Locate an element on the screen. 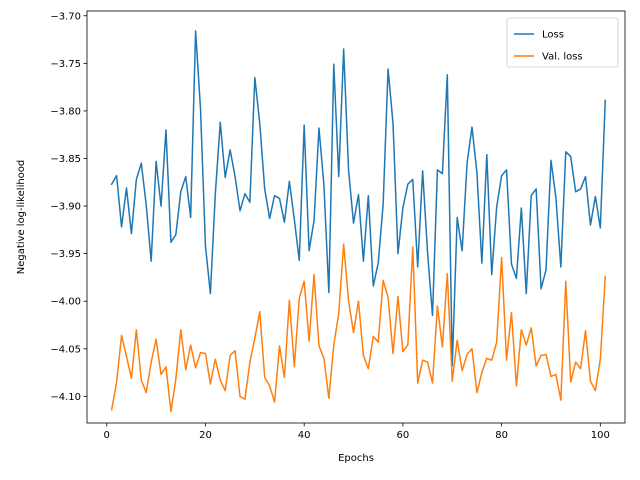 The width and height of the screenshot is (640, 480). legend-label-val-loss: Val. loss is located at coordinates (562, 57).